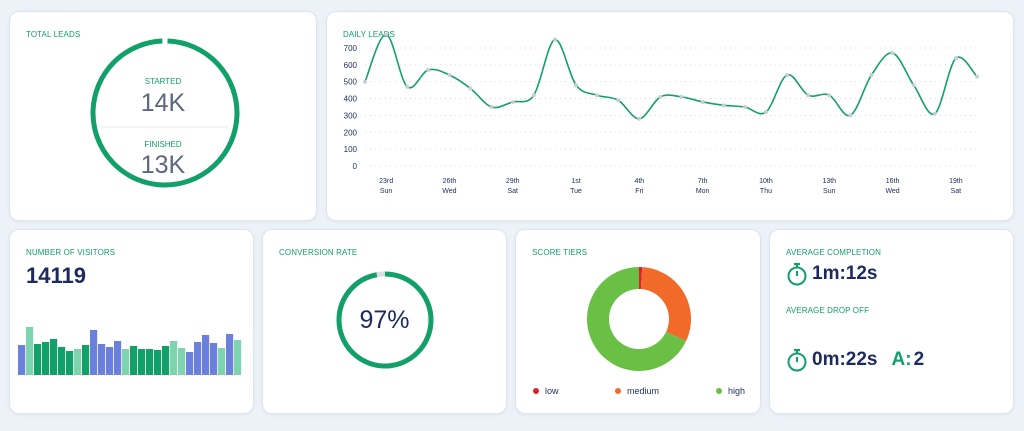  Describe the element at coordinates (845, 359) in the screenshot. I see `avg-dropoff-value: 0m:22s` at that location.